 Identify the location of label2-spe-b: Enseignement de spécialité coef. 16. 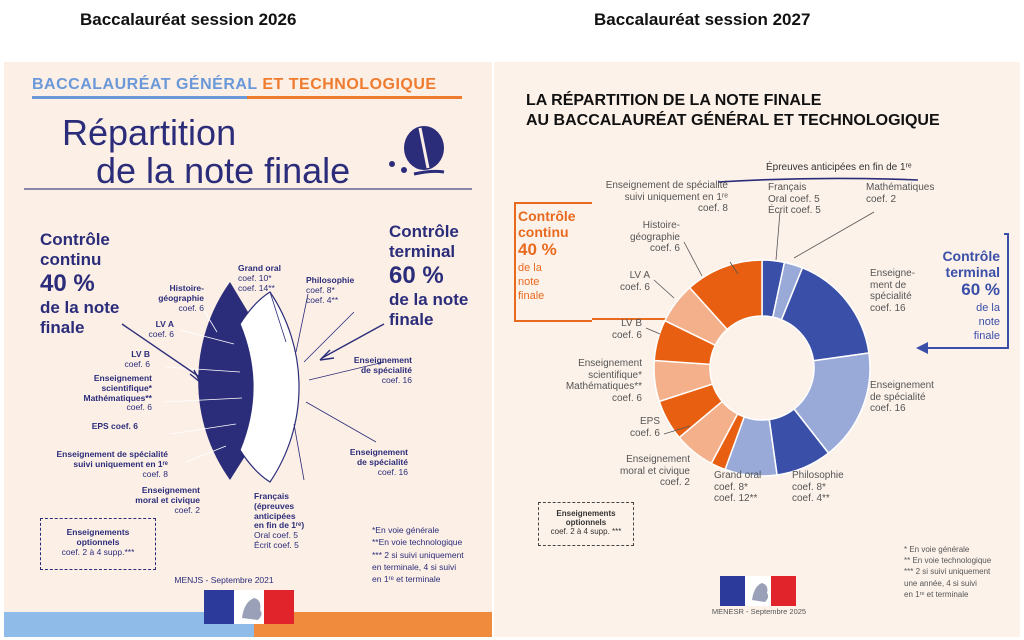
(902, 397).